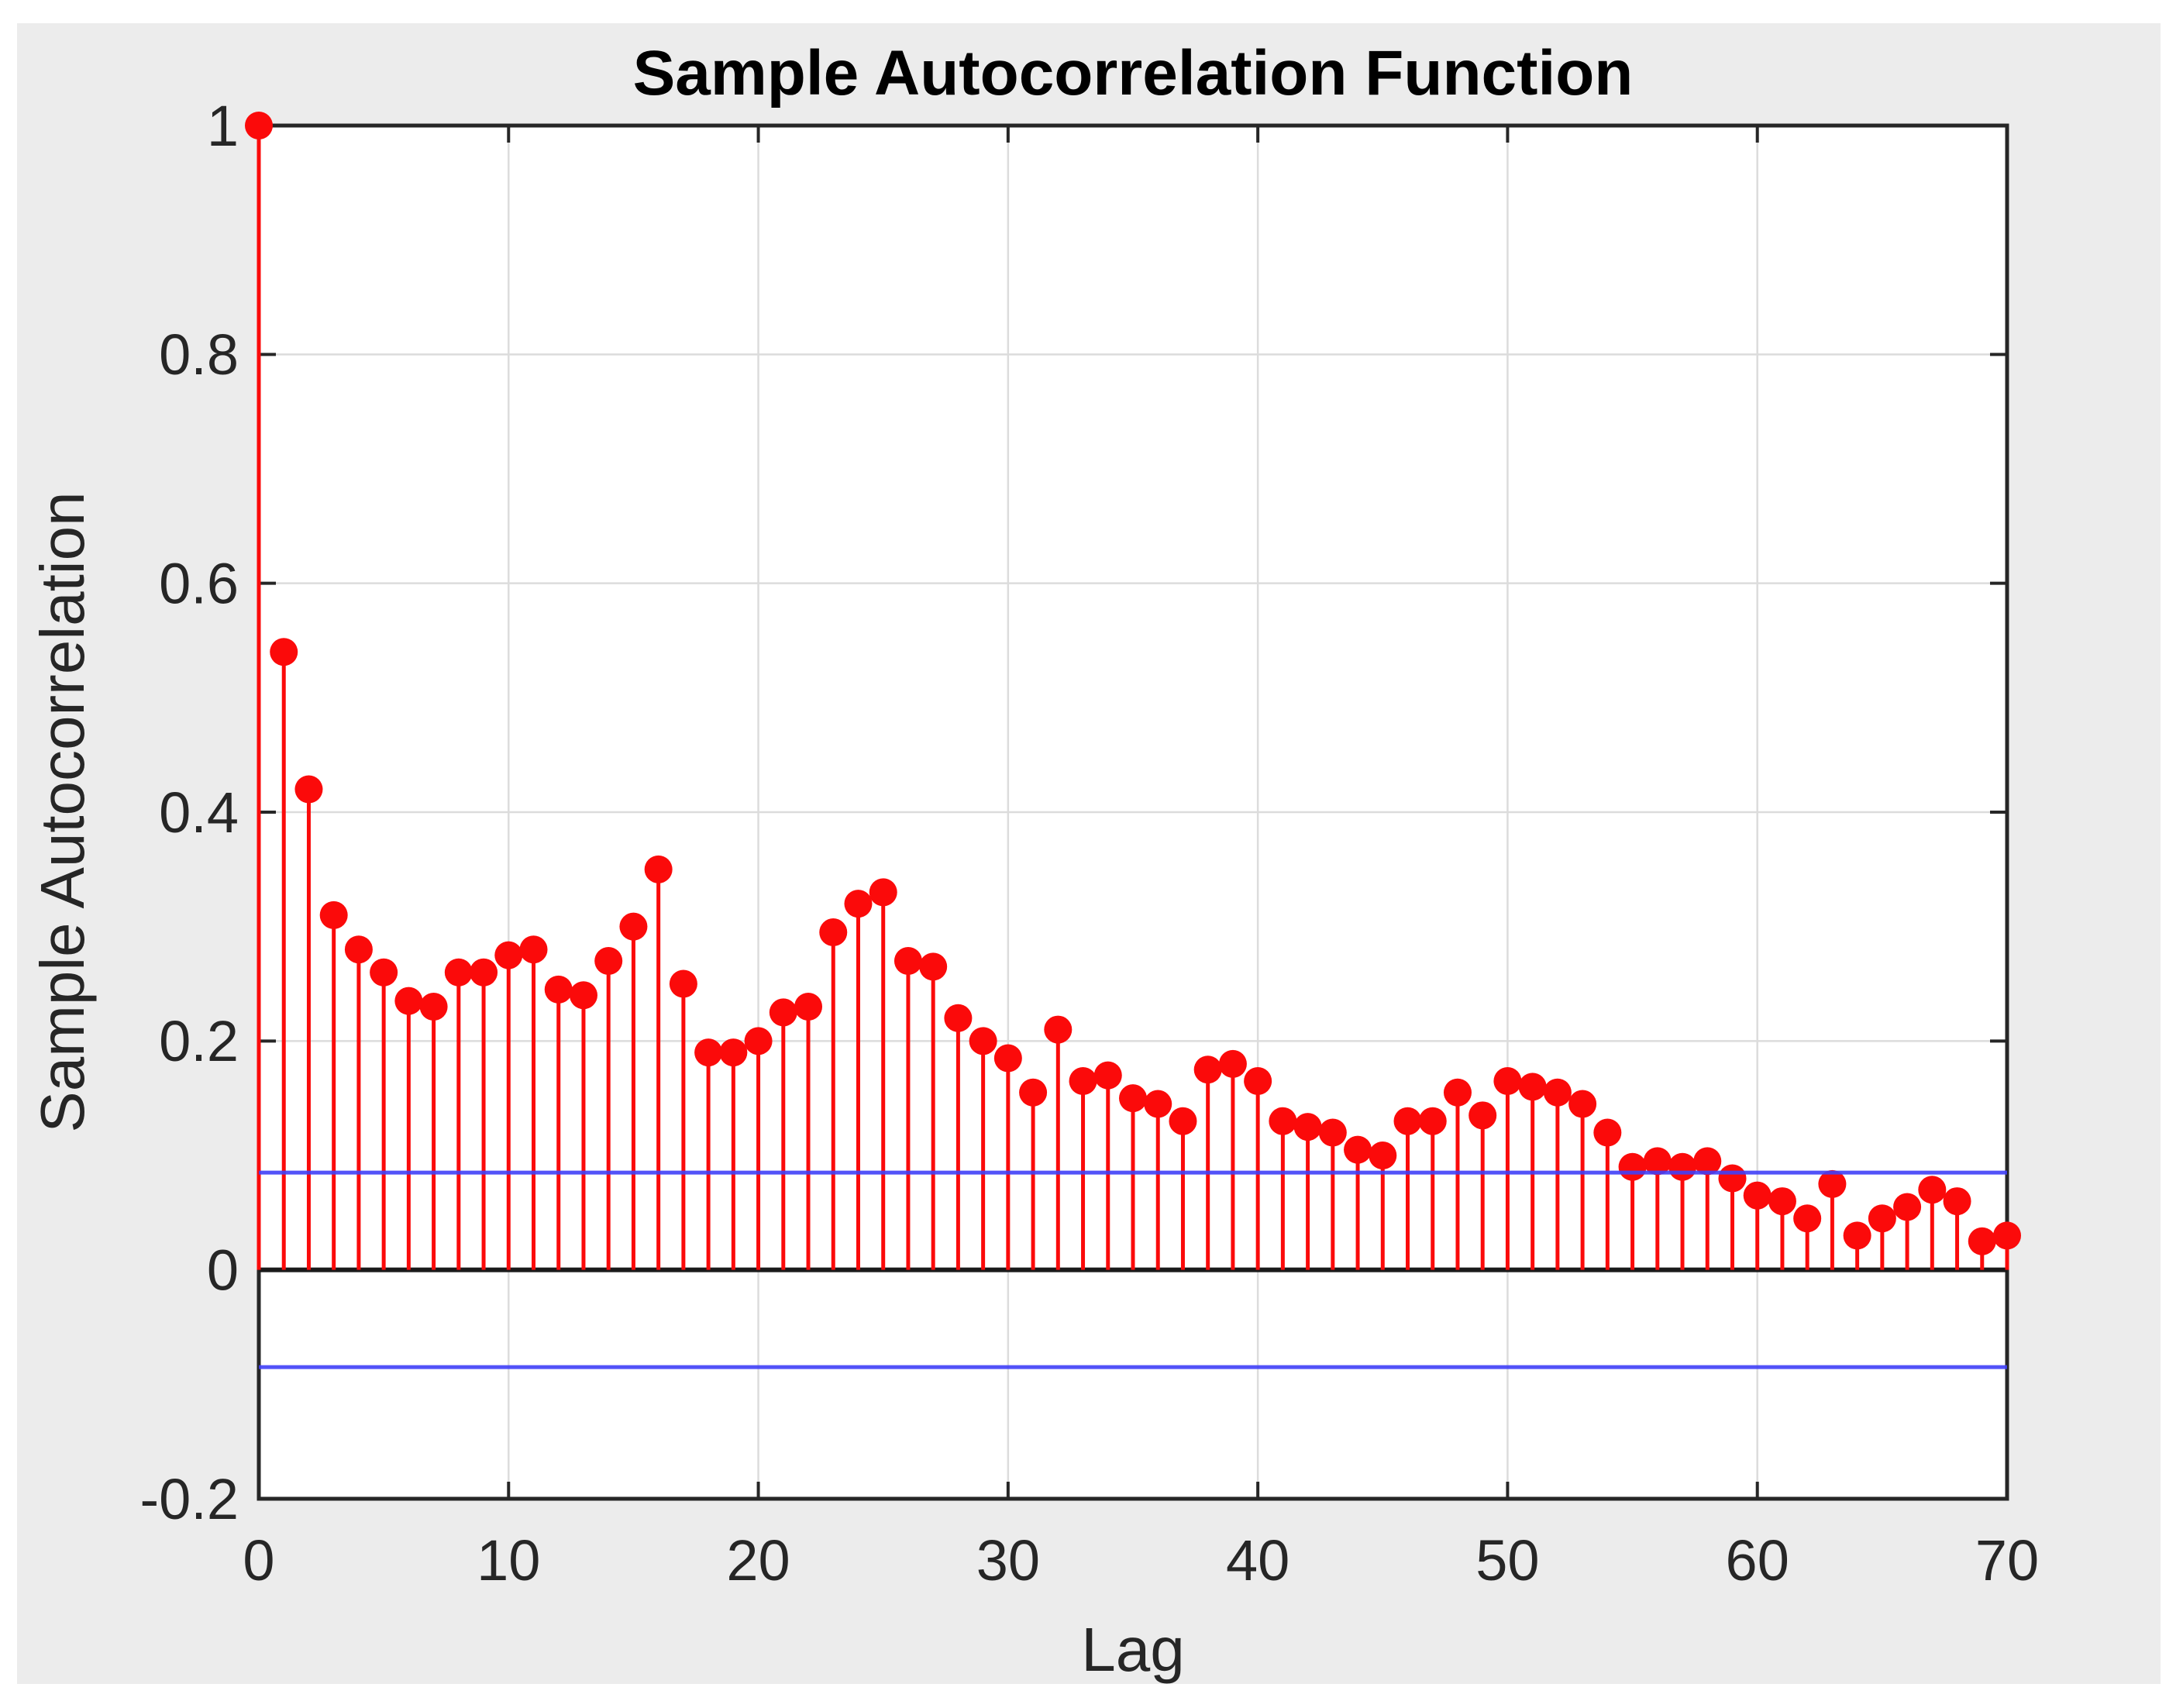  What do you see at coordinates (62, 812) in the screenshot?
I see `y-axis-label: Sample Autocorrelation` at bounding box center [62, 812].